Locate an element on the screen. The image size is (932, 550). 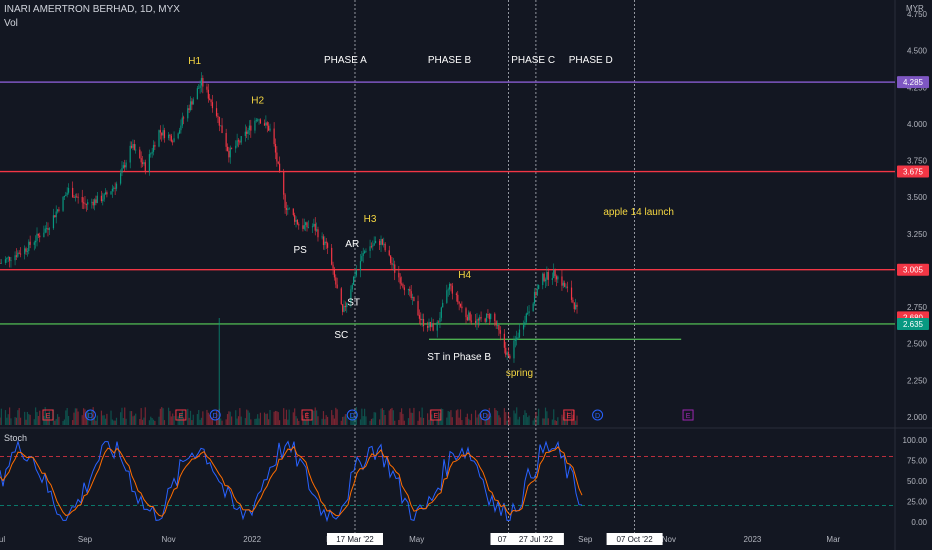
stoch-k-line is located at coordinates (291, 481).